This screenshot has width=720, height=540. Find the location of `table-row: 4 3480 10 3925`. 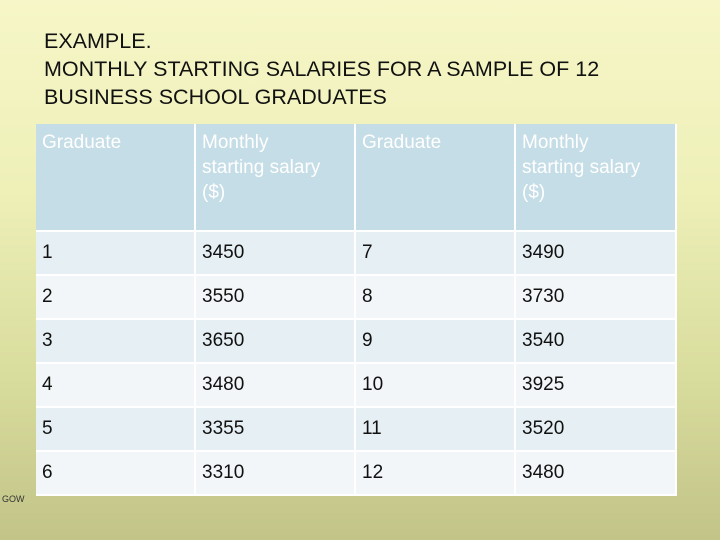

table-row: 4 3480 10 3925 is located at coordinates (356, 386).